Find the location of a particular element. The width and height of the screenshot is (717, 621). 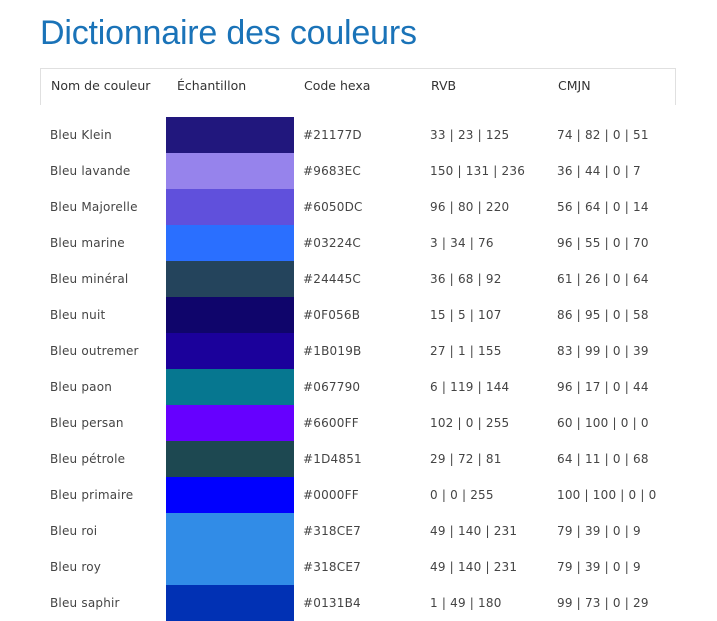

cmyk-value: 83 | 99 | 0 | 39 is located at coordinates (603, 351).